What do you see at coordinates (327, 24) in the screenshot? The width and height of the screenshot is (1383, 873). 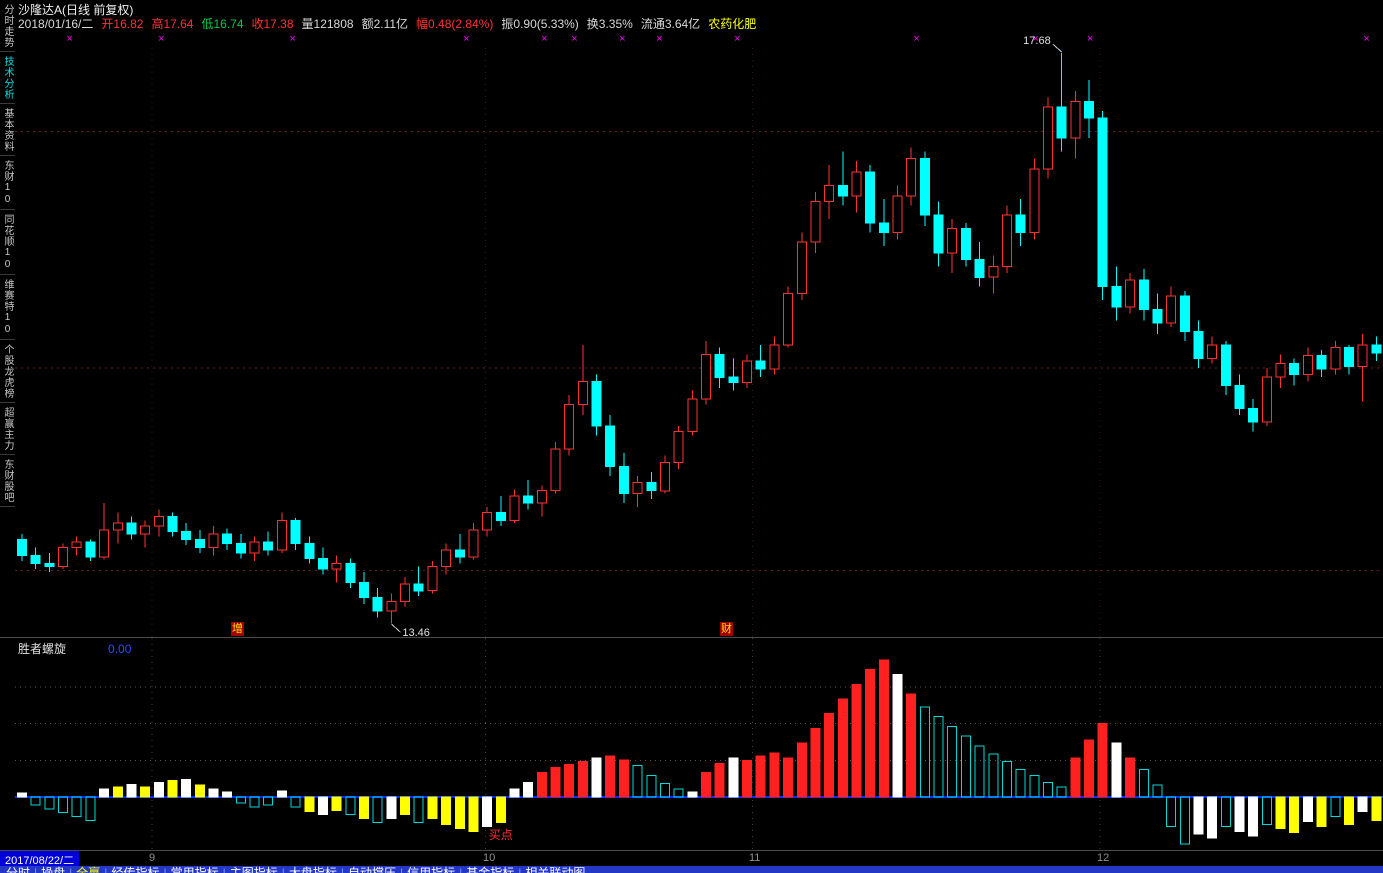 I see `quote-field: 量121808` at bounding box center [327, 24].